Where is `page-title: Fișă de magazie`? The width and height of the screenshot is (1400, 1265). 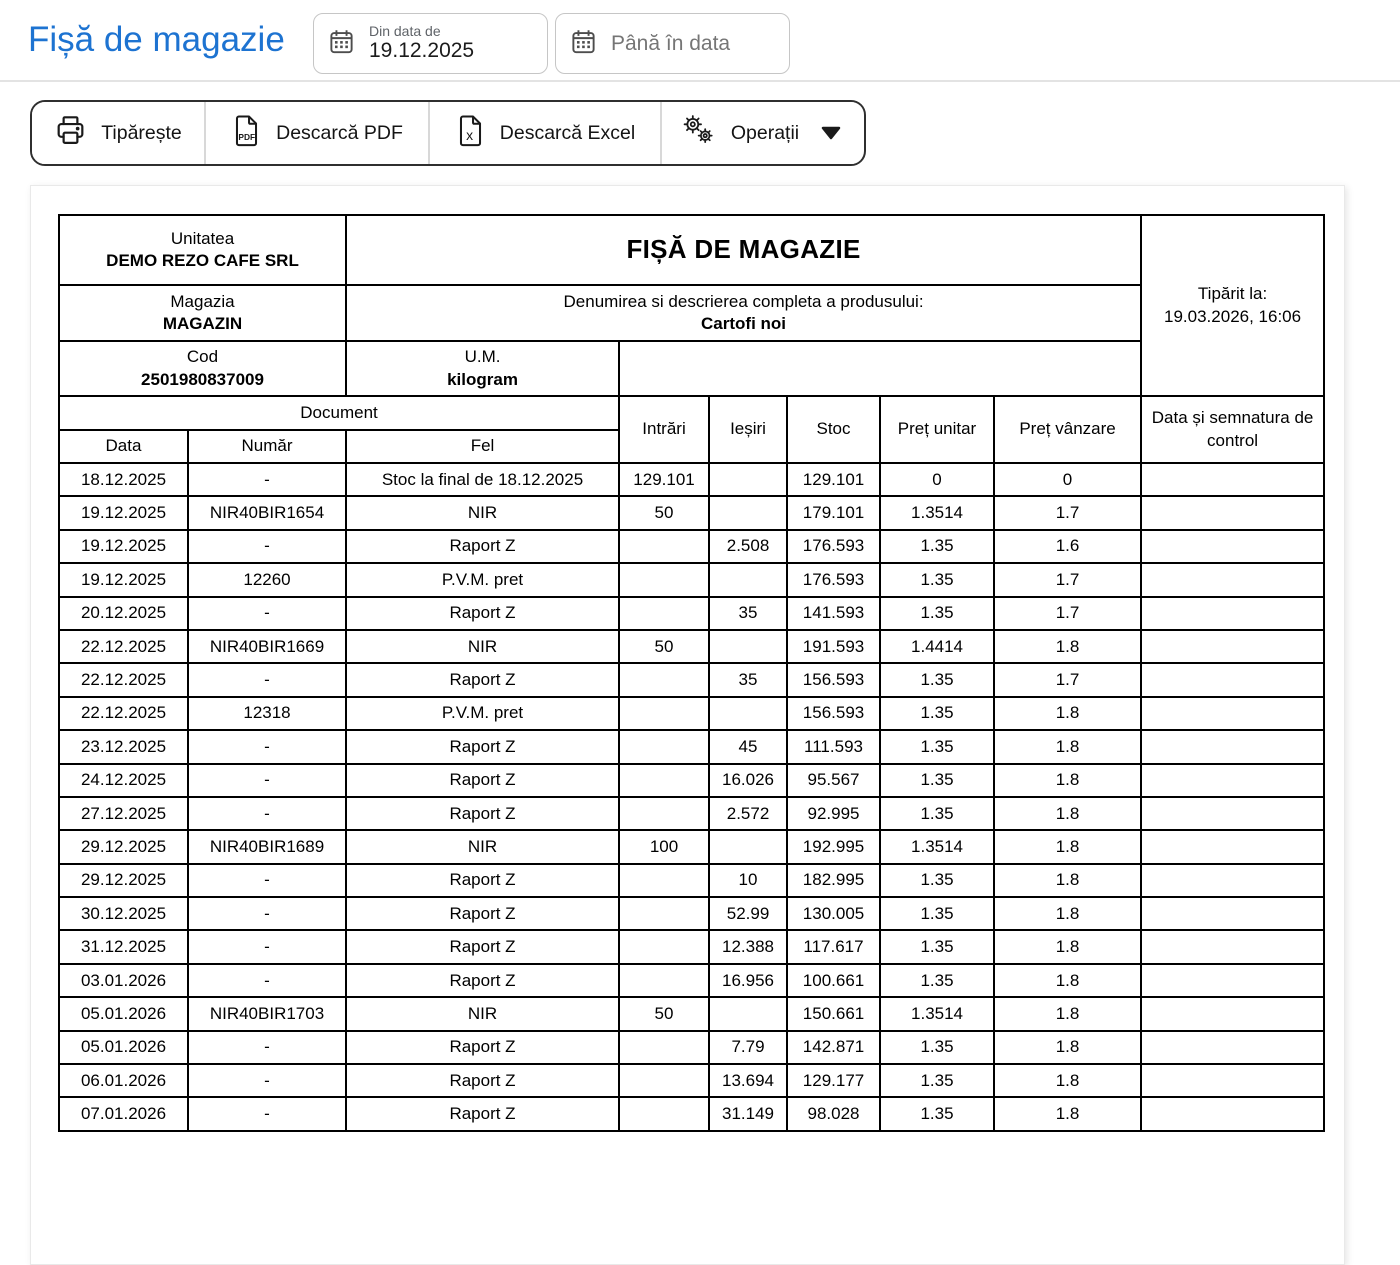
page-title: Fișă de magazie is located at coordinates (156, 39).